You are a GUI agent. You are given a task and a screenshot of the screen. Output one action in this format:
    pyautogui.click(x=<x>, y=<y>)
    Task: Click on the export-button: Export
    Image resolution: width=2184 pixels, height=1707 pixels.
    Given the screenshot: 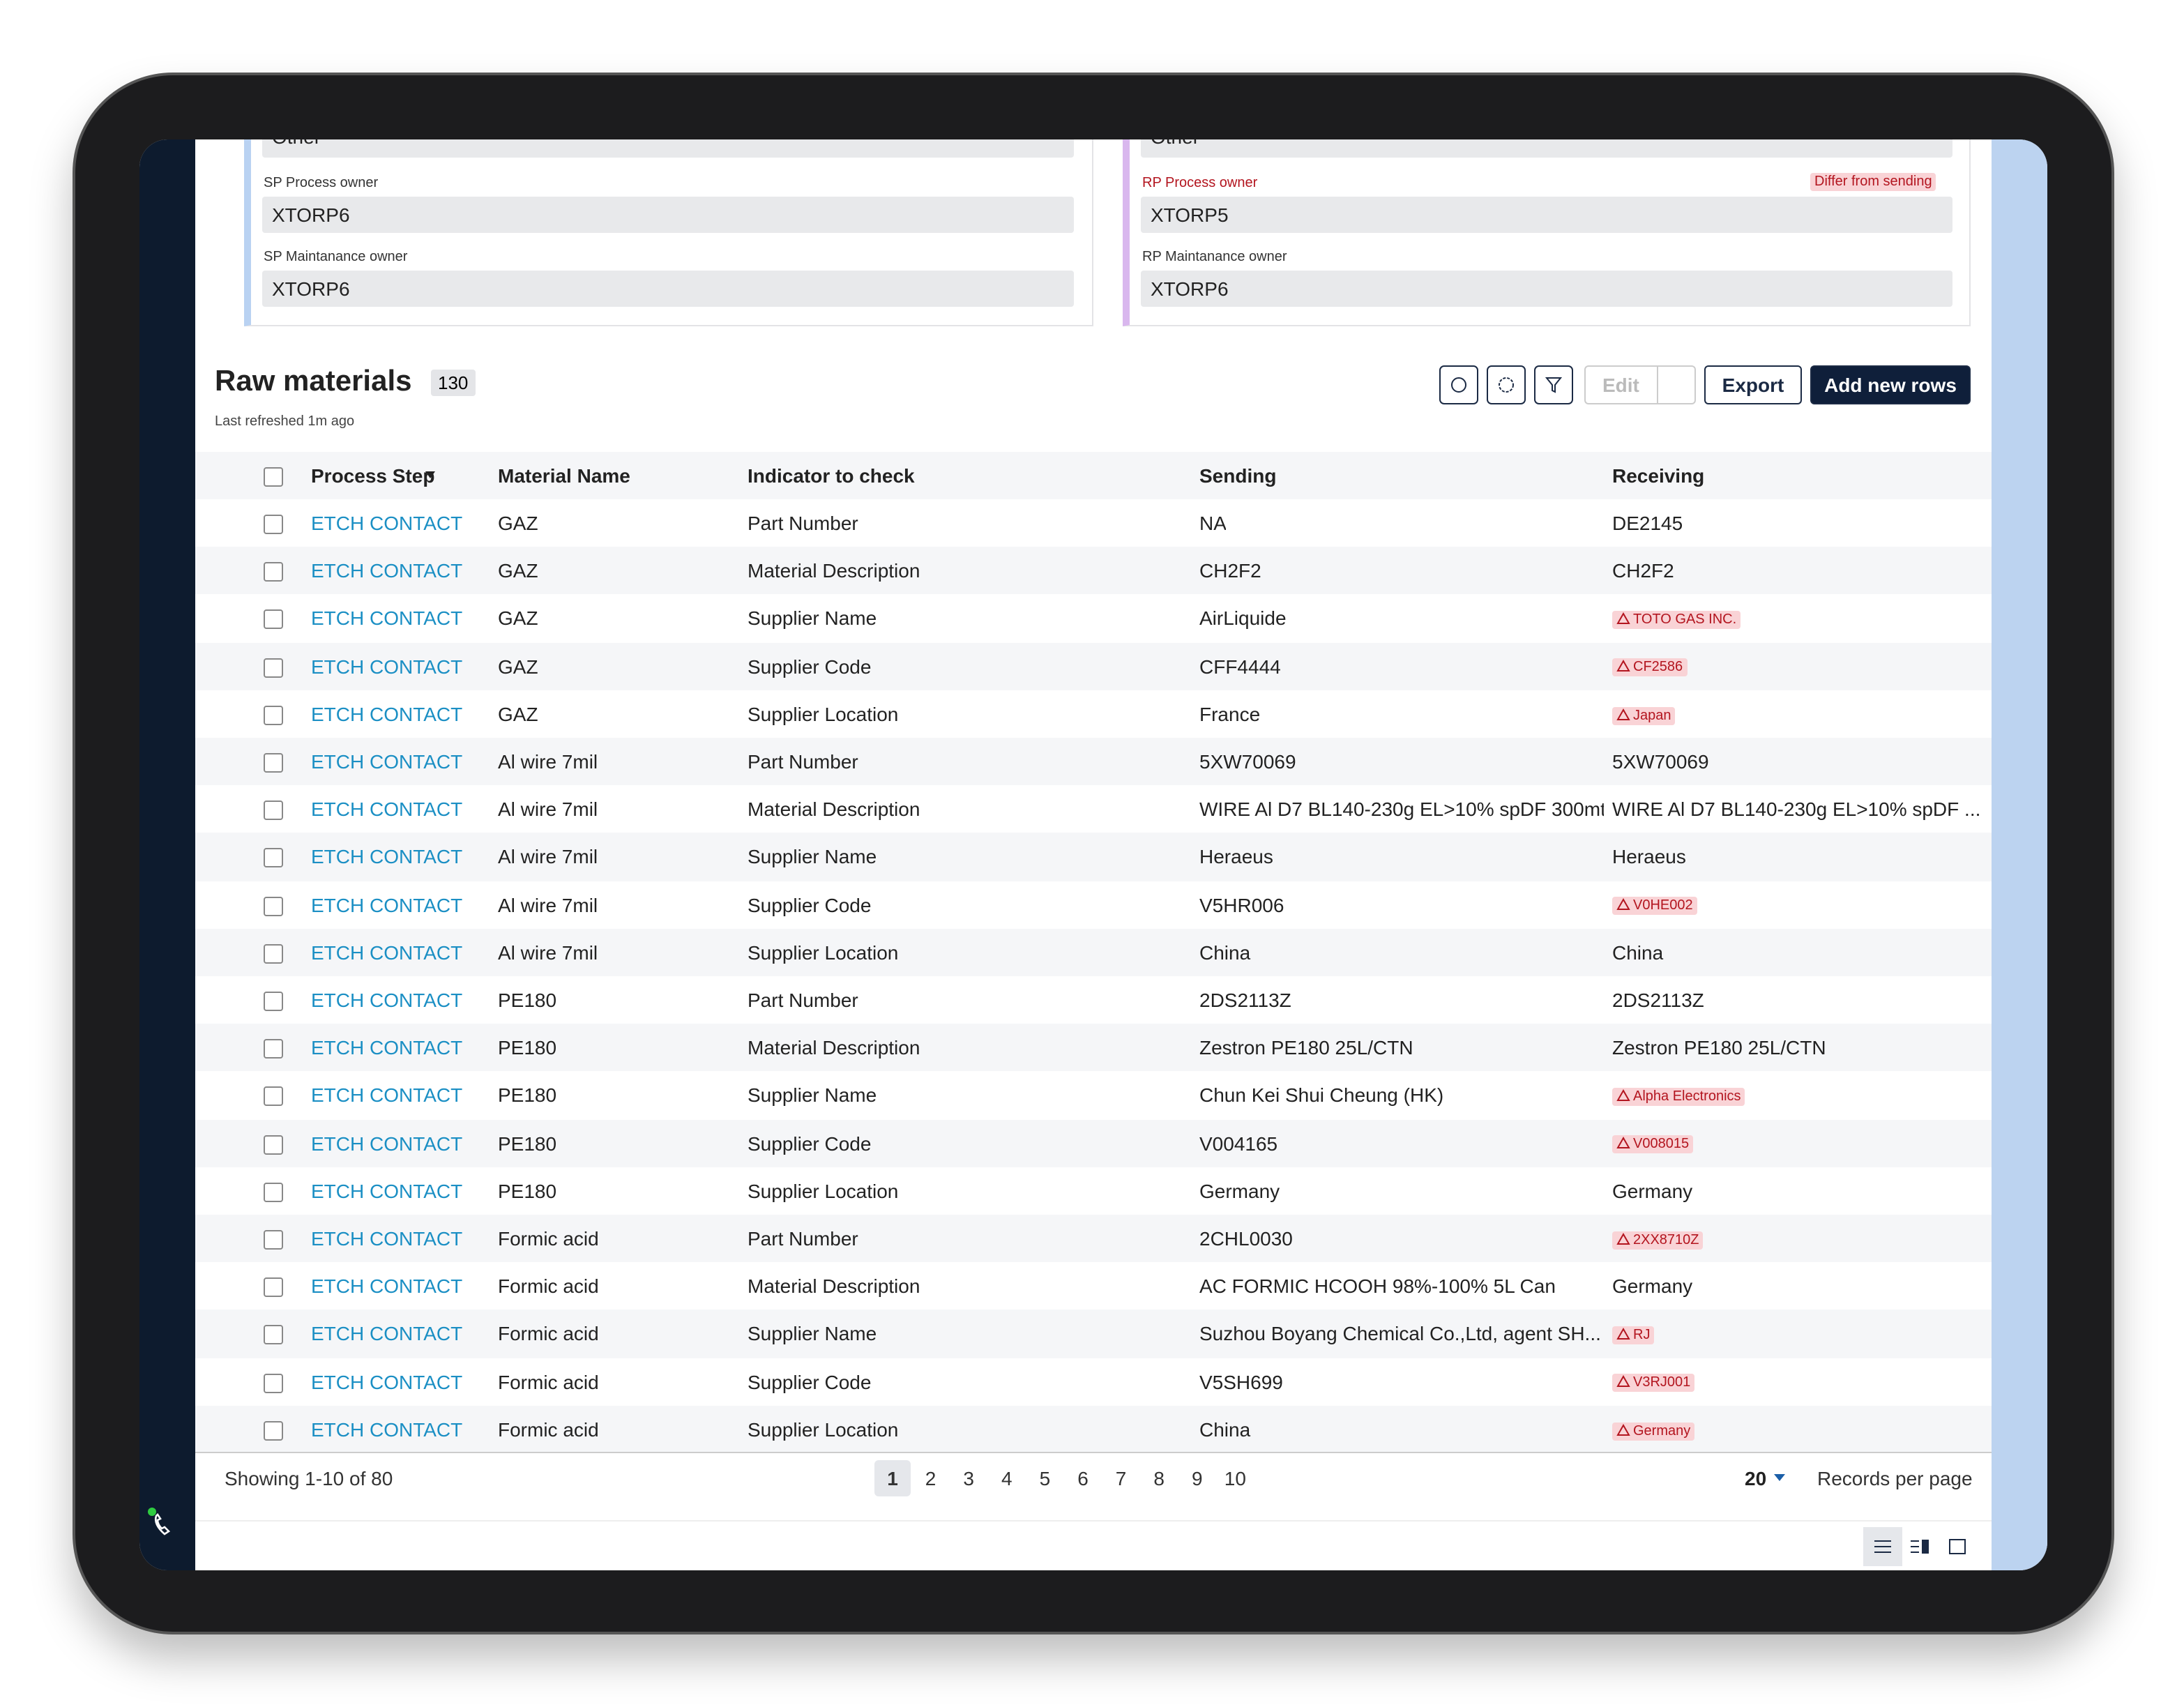 What is the action you would take?
    pyautogui.click(x=1753, y=384)
    